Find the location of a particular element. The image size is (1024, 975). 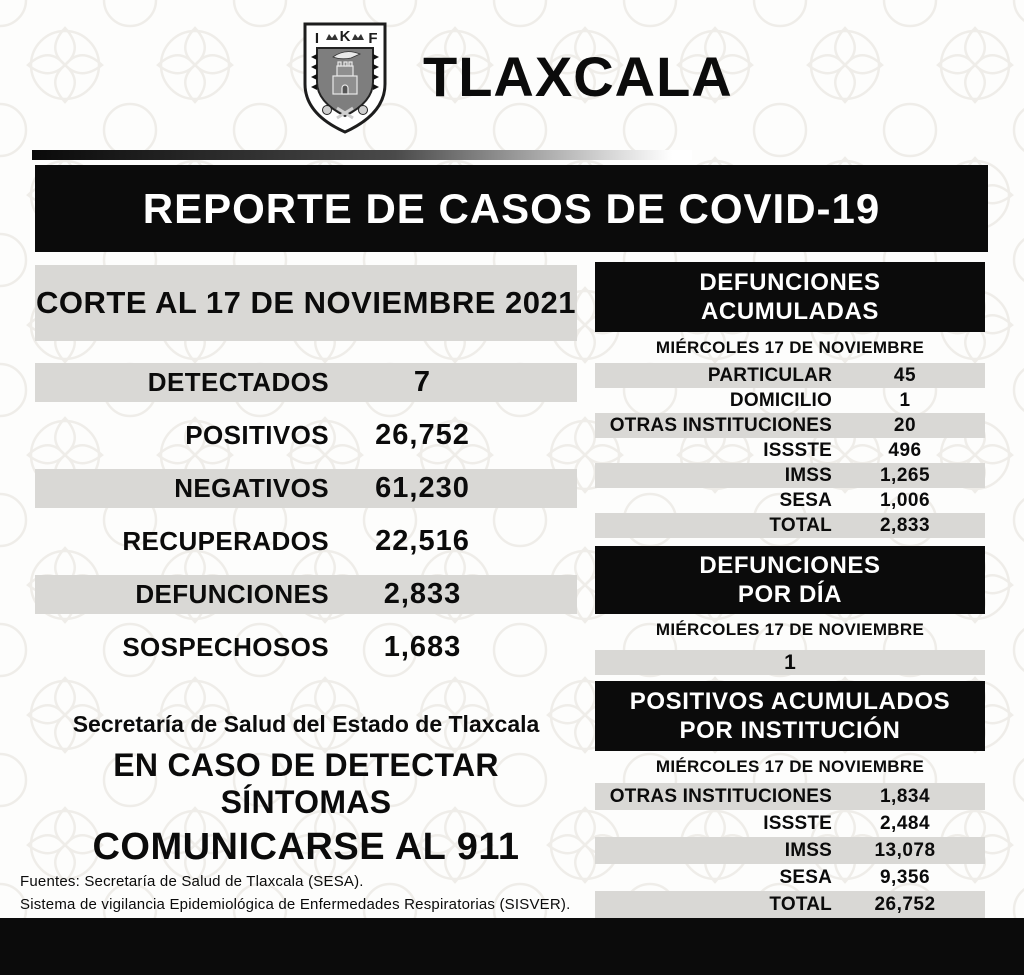

table-row: OTRAS INSTITUCIONES 20 is located at coordinates (790, 425).